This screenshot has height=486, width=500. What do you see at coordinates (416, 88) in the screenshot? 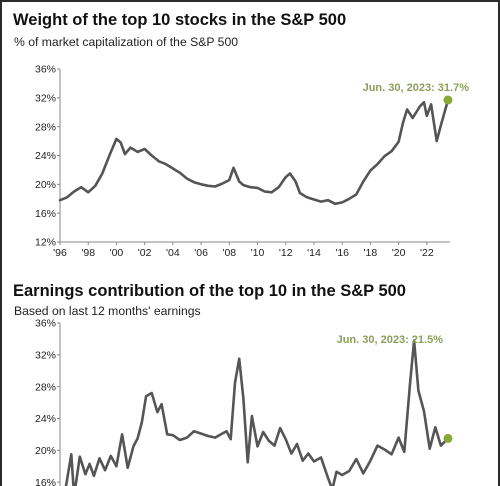
I see `annotation-label: Jun. 30, 2023: 31.7%` at bounding box center [416, 88].